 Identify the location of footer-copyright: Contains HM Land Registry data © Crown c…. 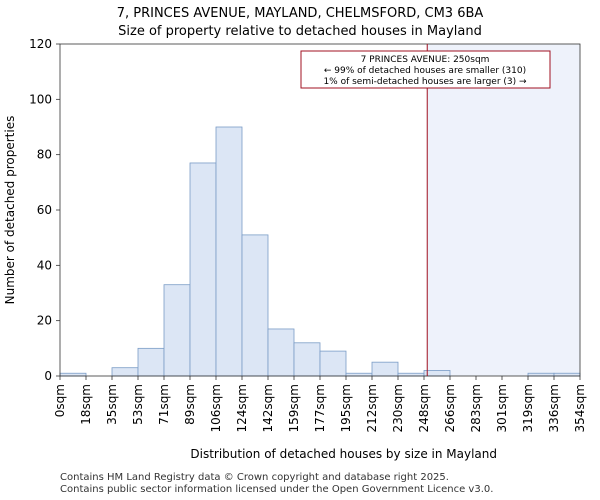
(254, 477).